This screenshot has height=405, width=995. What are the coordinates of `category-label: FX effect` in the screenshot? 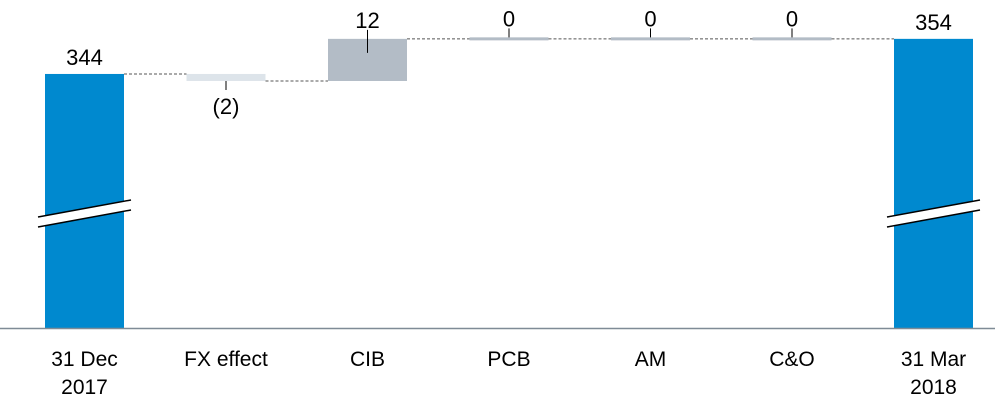 It's located at (226, 359).